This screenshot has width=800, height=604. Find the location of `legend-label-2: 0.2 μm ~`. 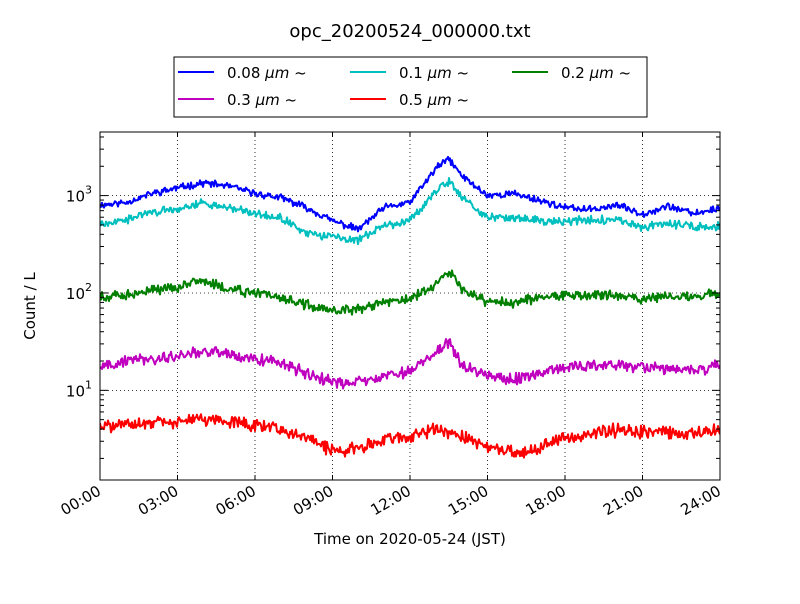

legend-label-2: 0.2 μm ~ is located at coordinates (596, 73).